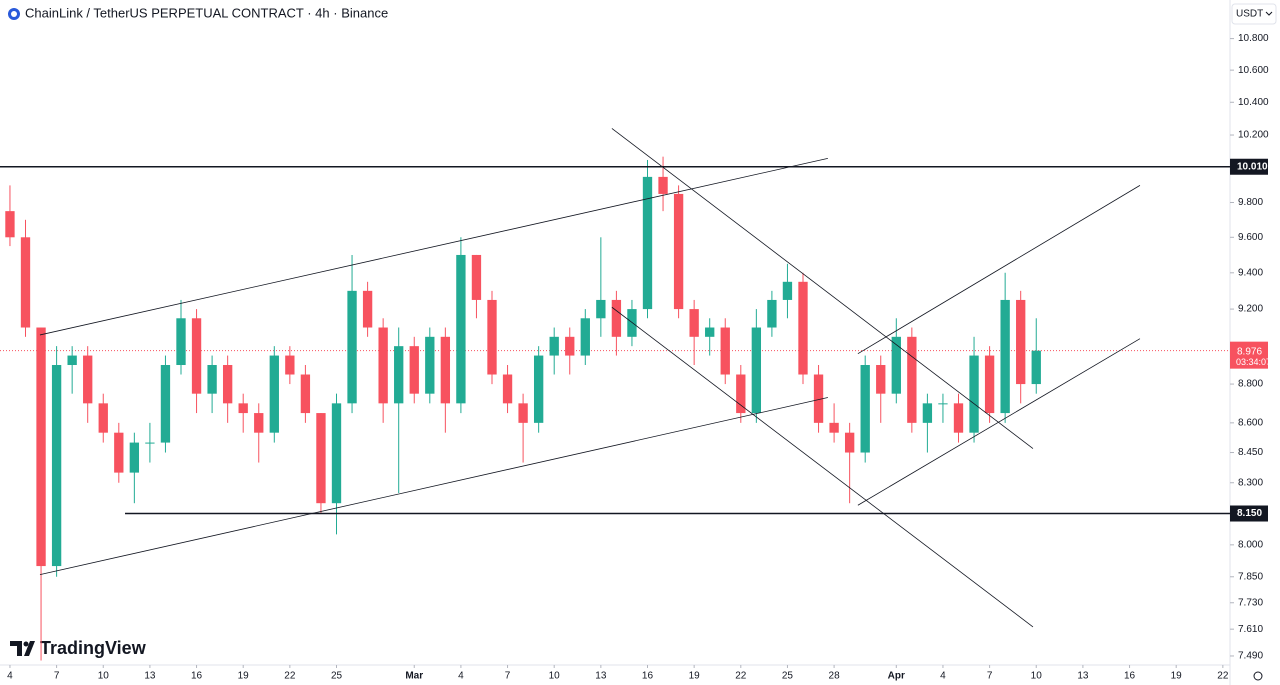 The height and width of the screenshot is (685, 1280). I want to click on level-label-box, so click(1249, 166).